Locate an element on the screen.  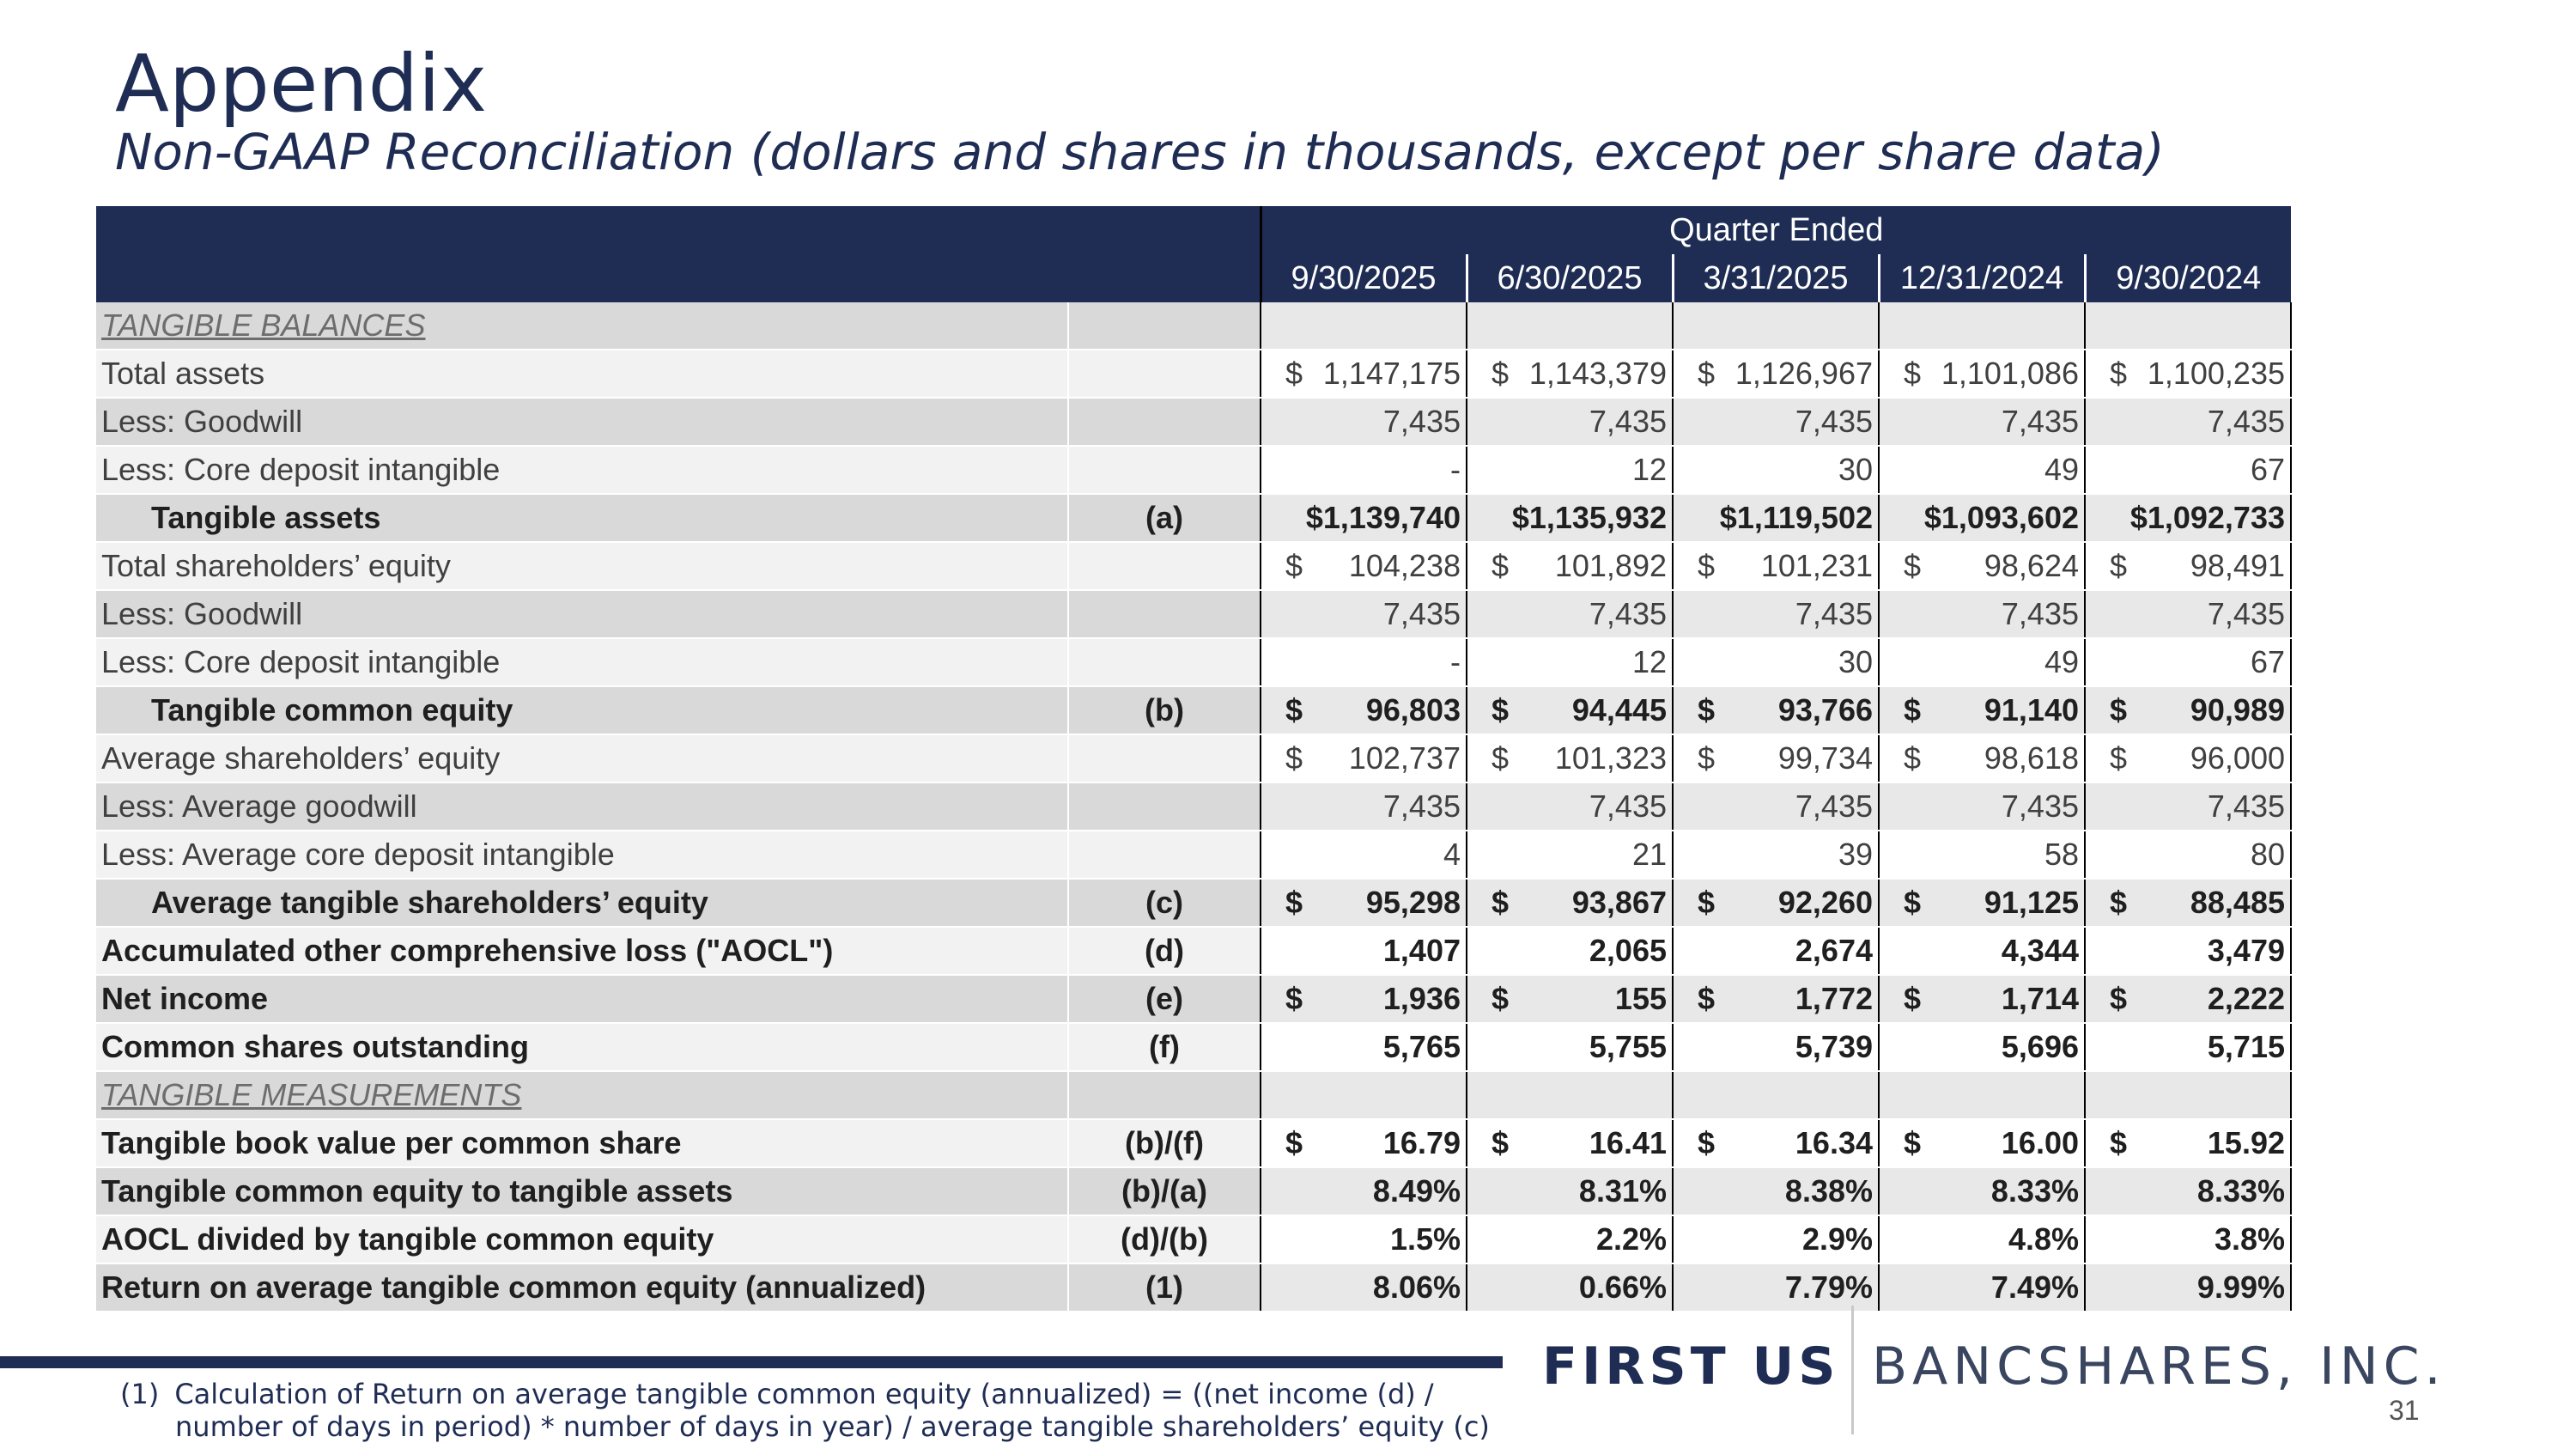
cell-value: 91,125 is located at coordinates (2032, 902).